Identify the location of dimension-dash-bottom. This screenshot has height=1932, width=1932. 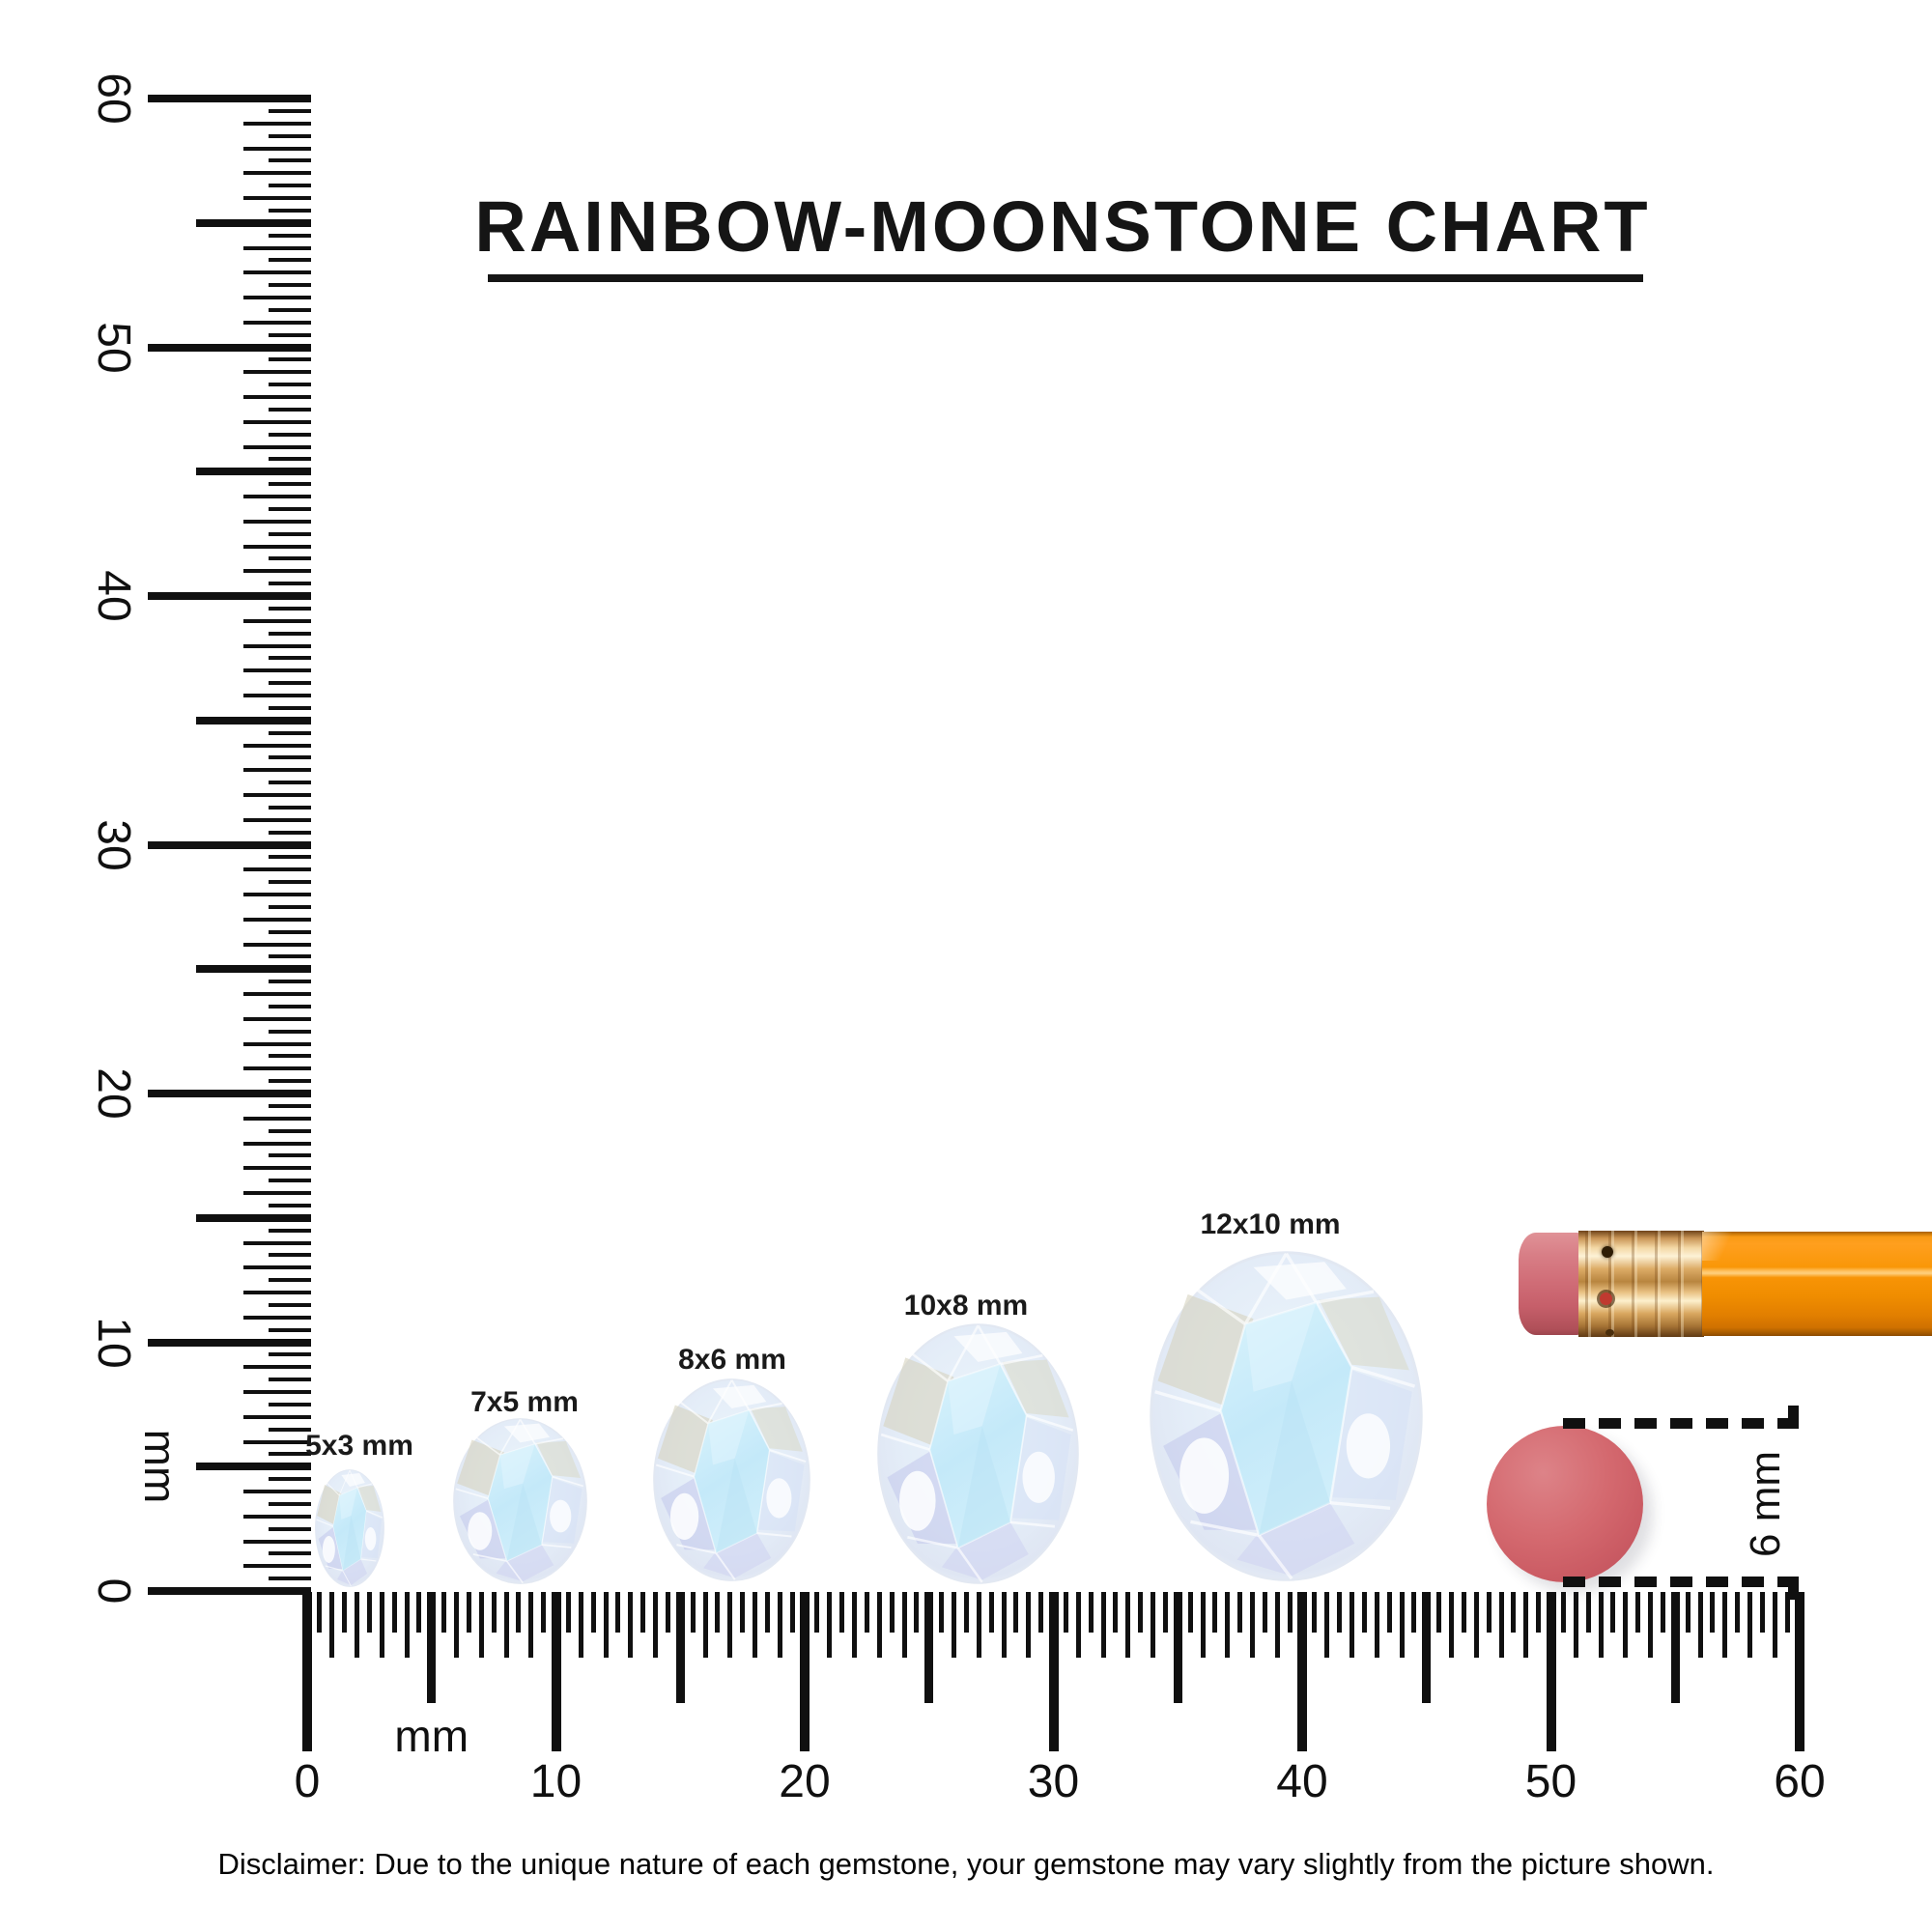
(1681, 1582).